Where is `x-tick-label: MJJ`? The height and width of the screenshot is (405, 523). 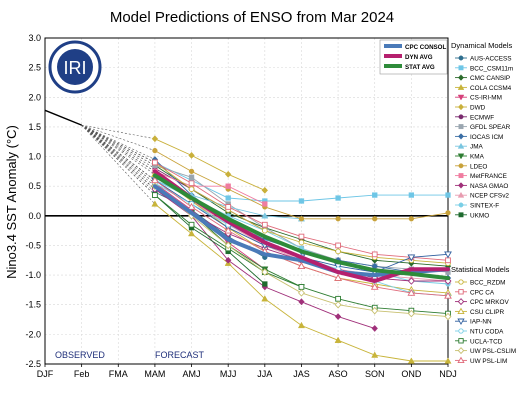
x-tick-label: MJJ is located at coordinates (228, 374).